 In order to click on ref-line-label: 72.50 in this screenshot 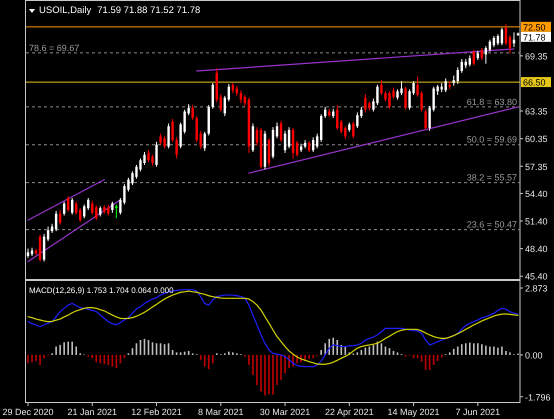, I will do `click(534, 27)`.